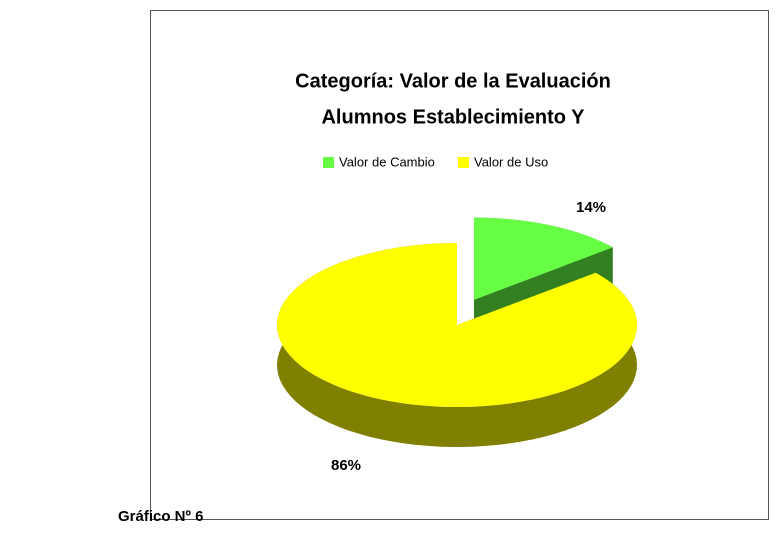 This screenshot has width=781, height=534. What do you see at coordinates (591, 207) in the screenshot?
I see `data-label: 14%` at bounding box center [591, 207].